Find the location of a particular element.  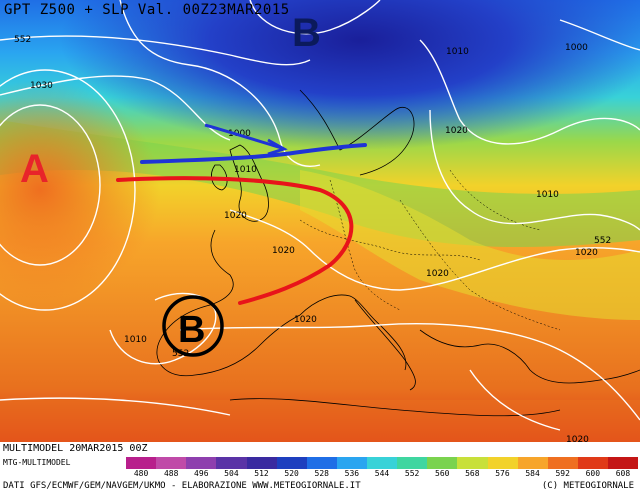

cold-flow-line is located at coordinates (253, 153).